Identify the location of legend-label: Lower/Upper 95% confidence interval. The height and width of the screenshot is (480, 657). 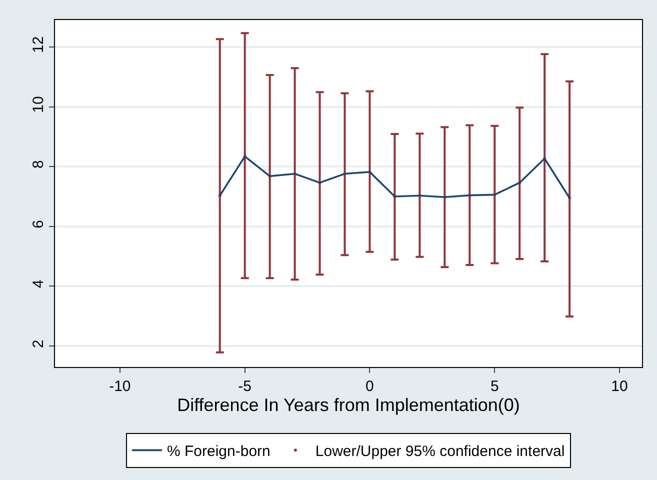
(440, 451).